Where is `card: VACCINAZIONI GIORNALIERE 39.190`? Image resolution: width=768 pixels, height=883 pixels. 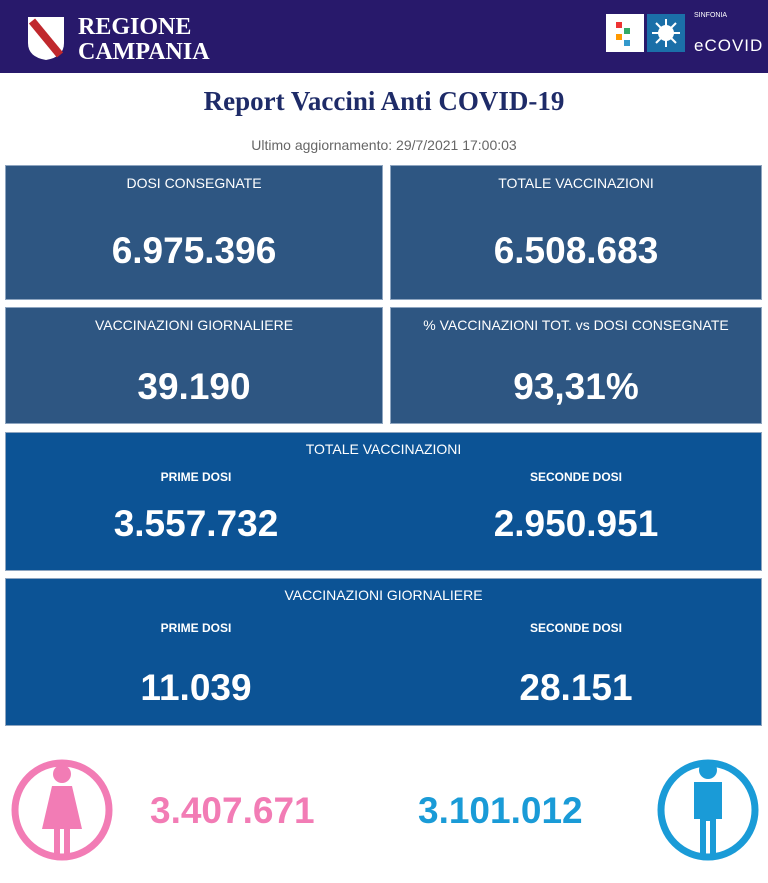 card: VACCINAZIONI GIORNALIERE 39.190 is located at coordinates (194, 365).